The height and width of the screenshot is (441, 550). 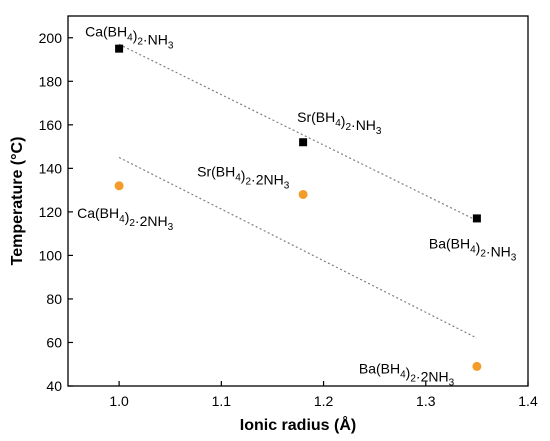 What do you see at coordinates (54, 386) in the screenshot?
I see `y-tick-label: 40` at bounding box center [54, 386].